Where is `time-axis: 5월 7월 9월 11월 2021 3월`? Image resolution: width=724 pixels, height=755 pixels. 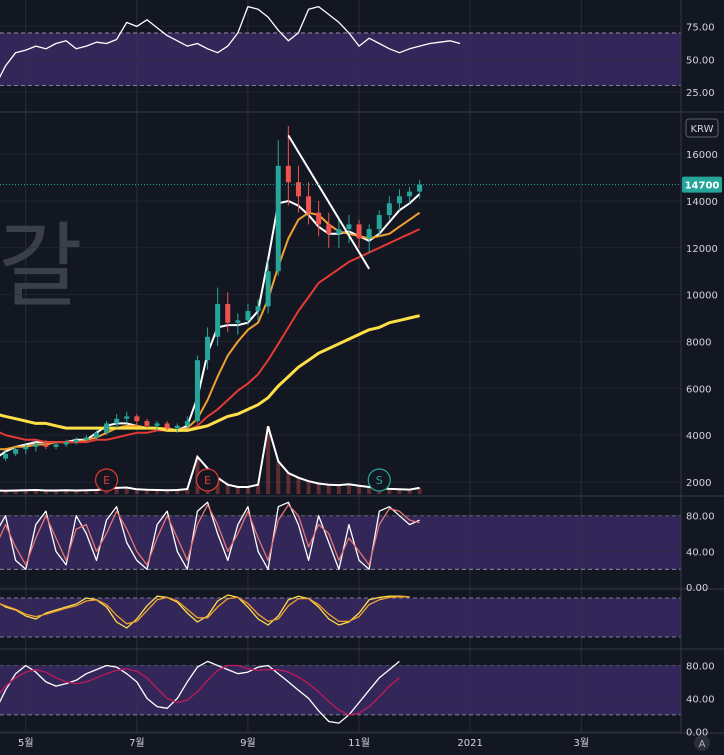 time-axis: 5월 7월 9월 11월 2021 3월 is located at coordinates (303, 743).